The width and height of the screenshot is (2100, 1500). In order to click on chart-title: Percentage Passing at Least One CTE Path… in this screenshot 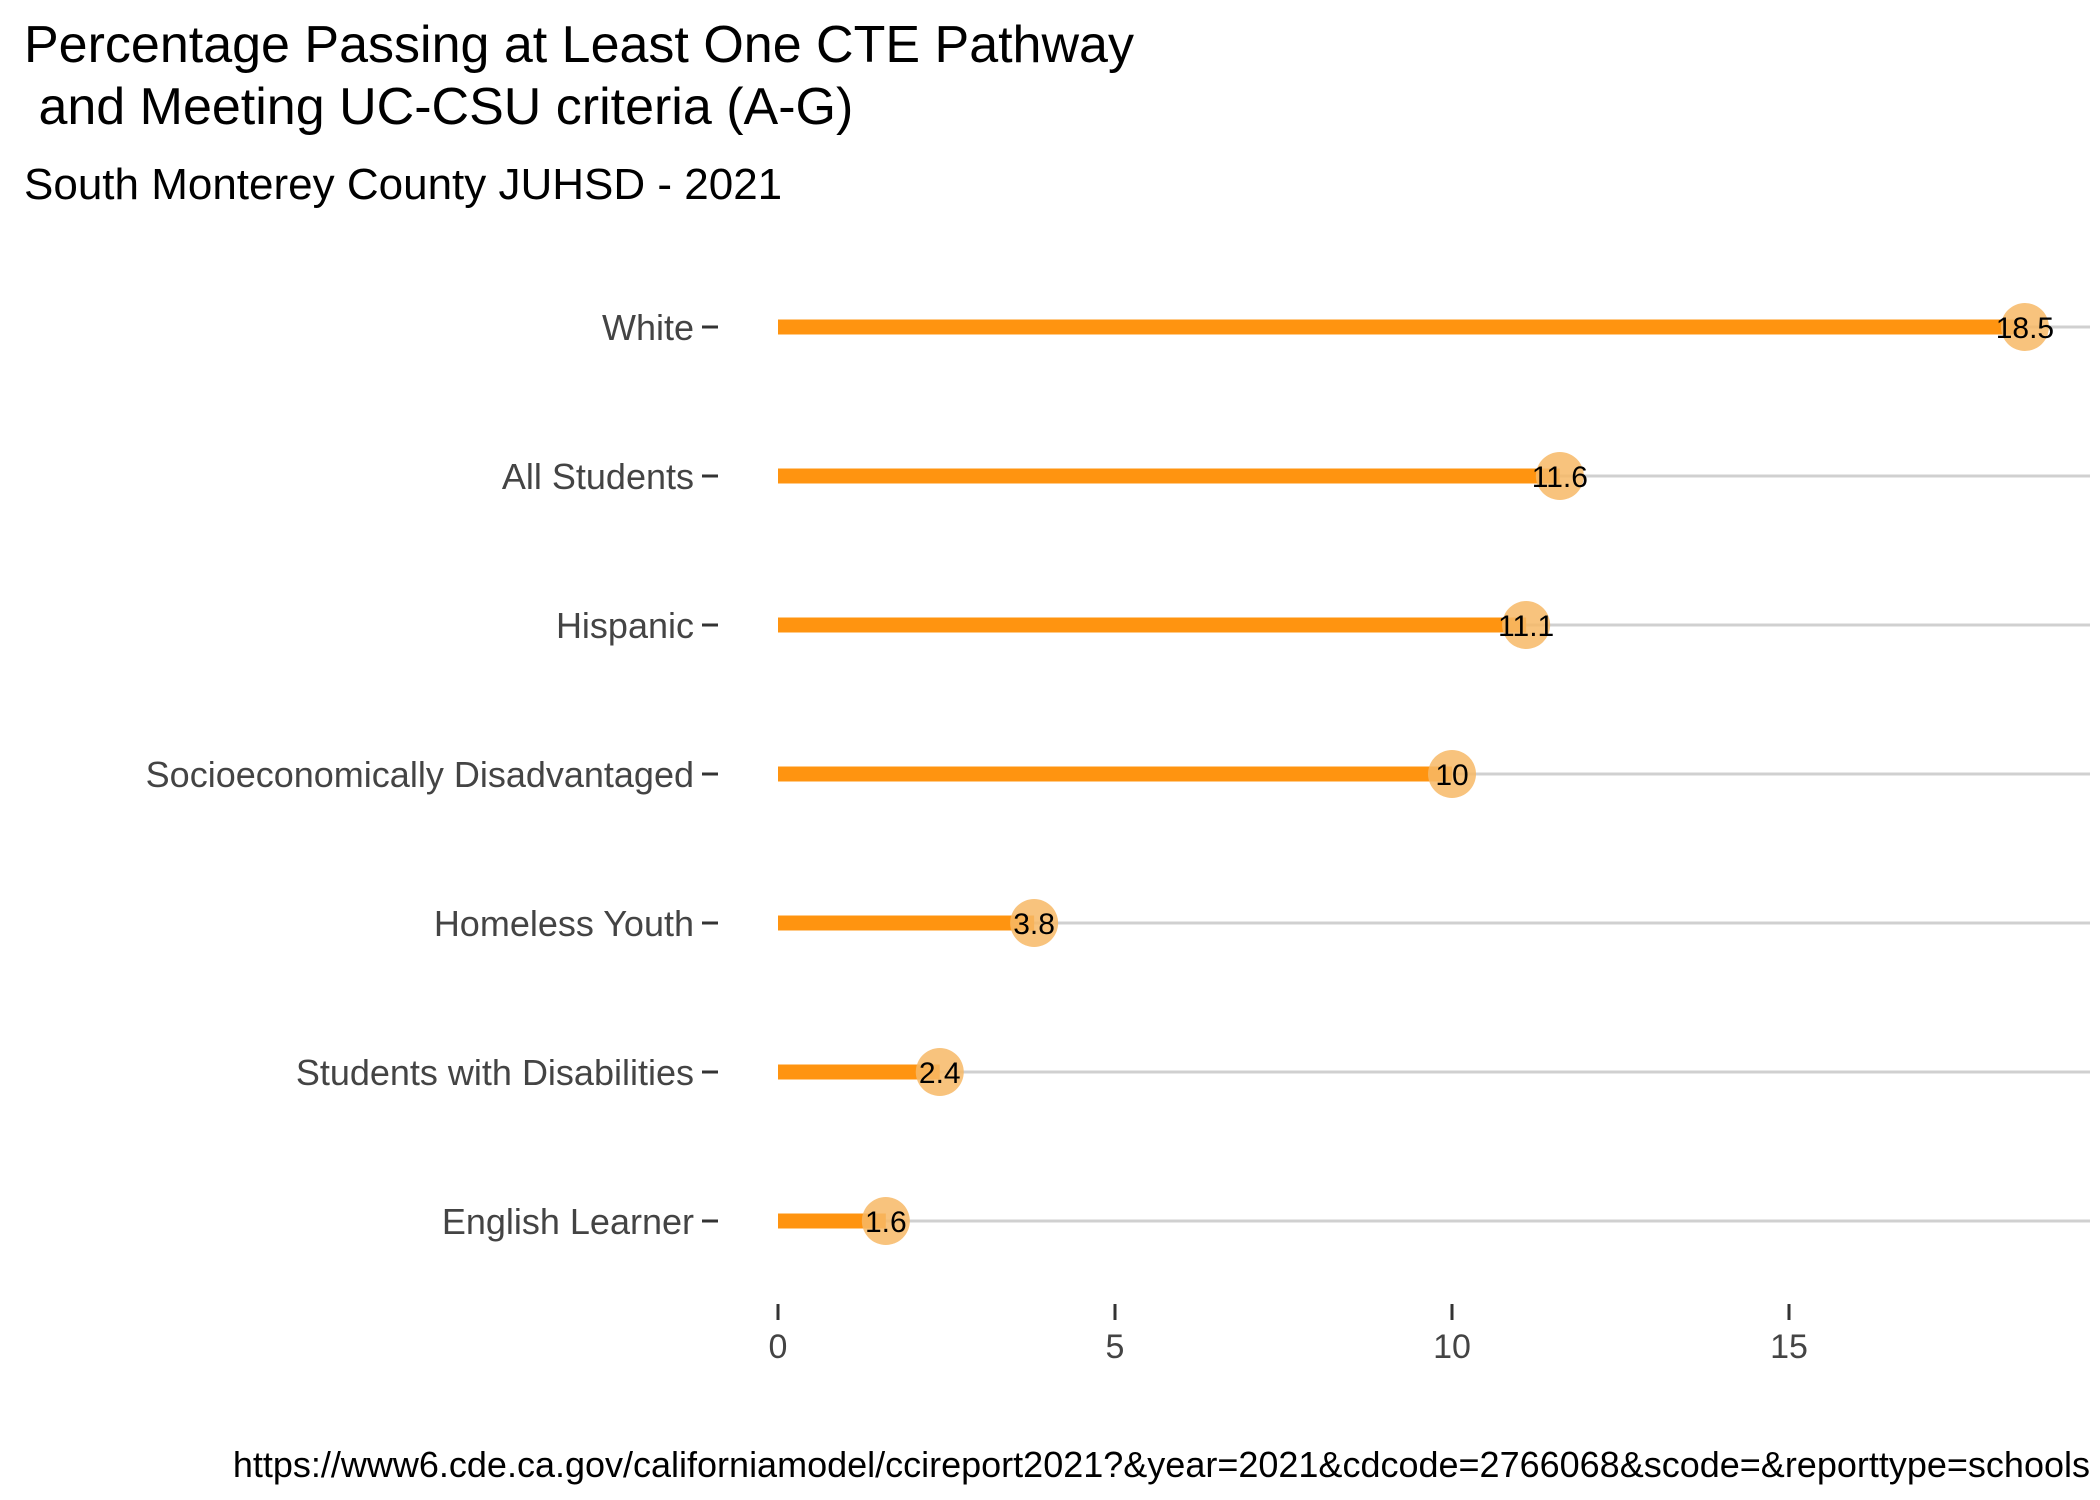, I will do `click(579, 76)`.